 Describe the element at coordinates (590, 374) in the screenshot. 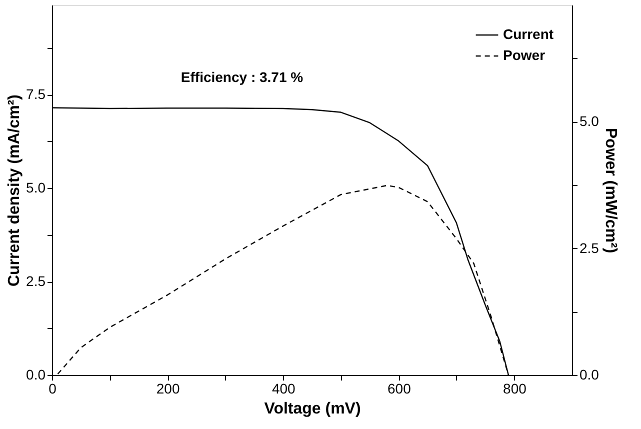

I see `y2-tick-label: 0.0` at that location.